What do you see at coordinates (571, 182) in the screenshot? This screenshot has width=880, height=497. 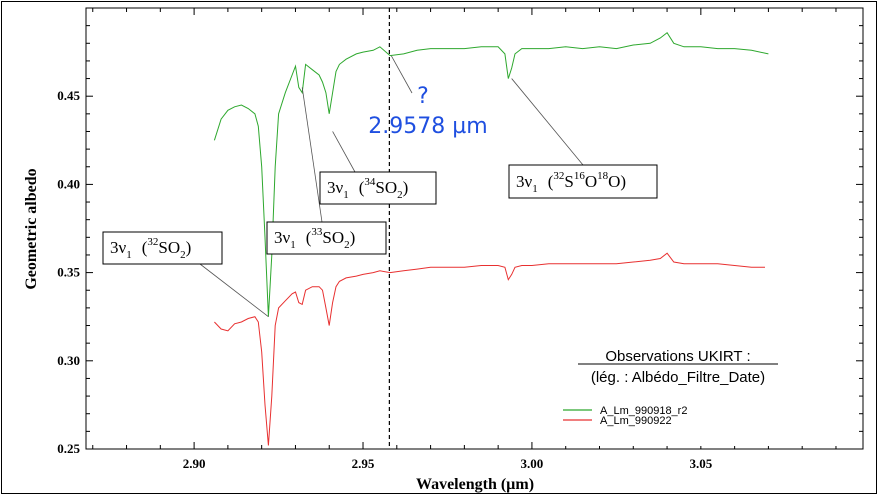 I see `svg-text:3ν1(32S16O18O): 3ν1 (32S16O18O)` at bounding box center [571, 182].